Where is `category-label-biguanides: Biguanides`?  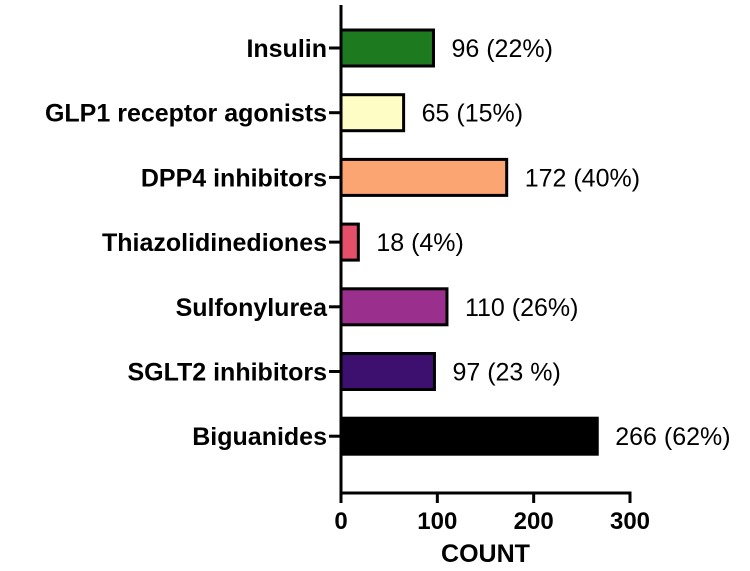
category-label-biguanides: Biguanides is located at coordinates (259, 437).